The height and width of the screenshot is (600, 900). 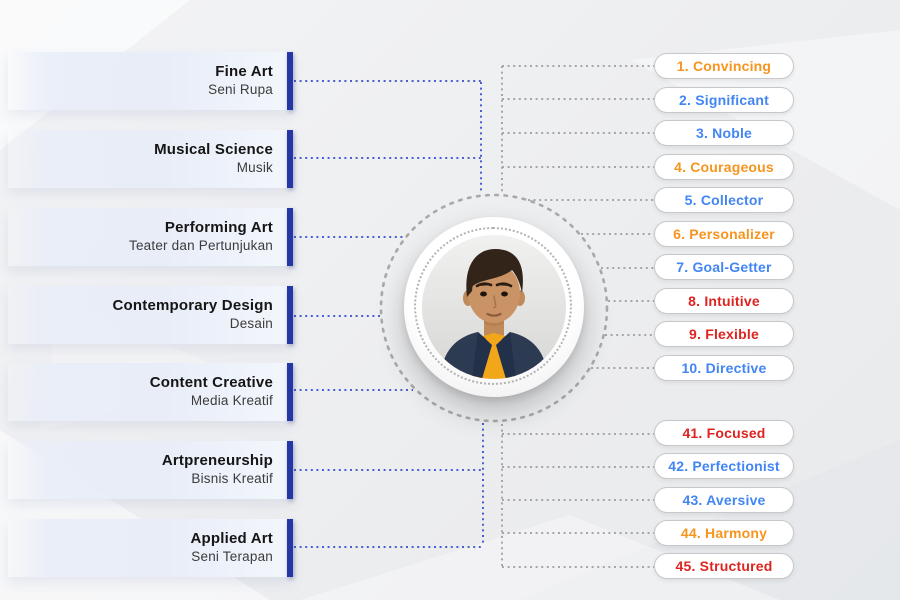 I want to click on trait-pill-44-harmony: 44. Harmony, so click(x=724, y=533).